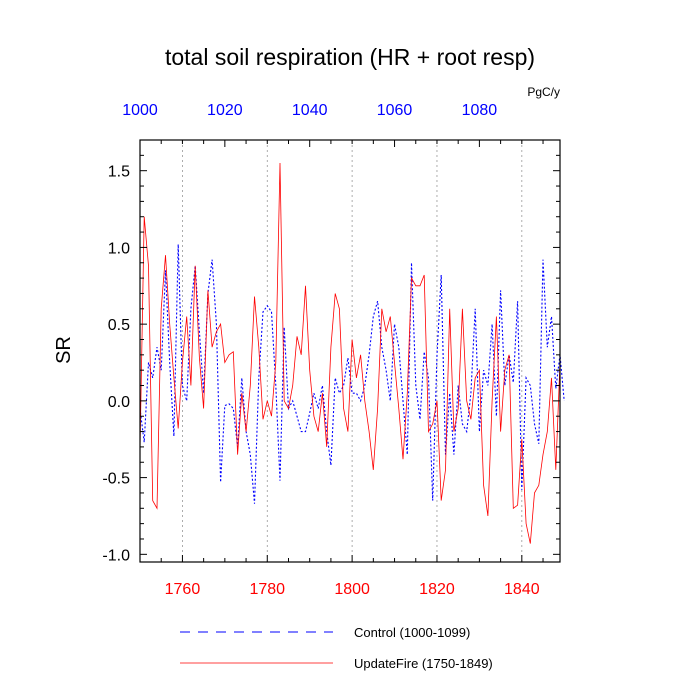 The height and width of the screenshot is (700, 700). What do you see at coordinates (522, 589) in the screenshot?
I see `x-bottom-tick-label-4: 1840` at bounding box center [522, 589].